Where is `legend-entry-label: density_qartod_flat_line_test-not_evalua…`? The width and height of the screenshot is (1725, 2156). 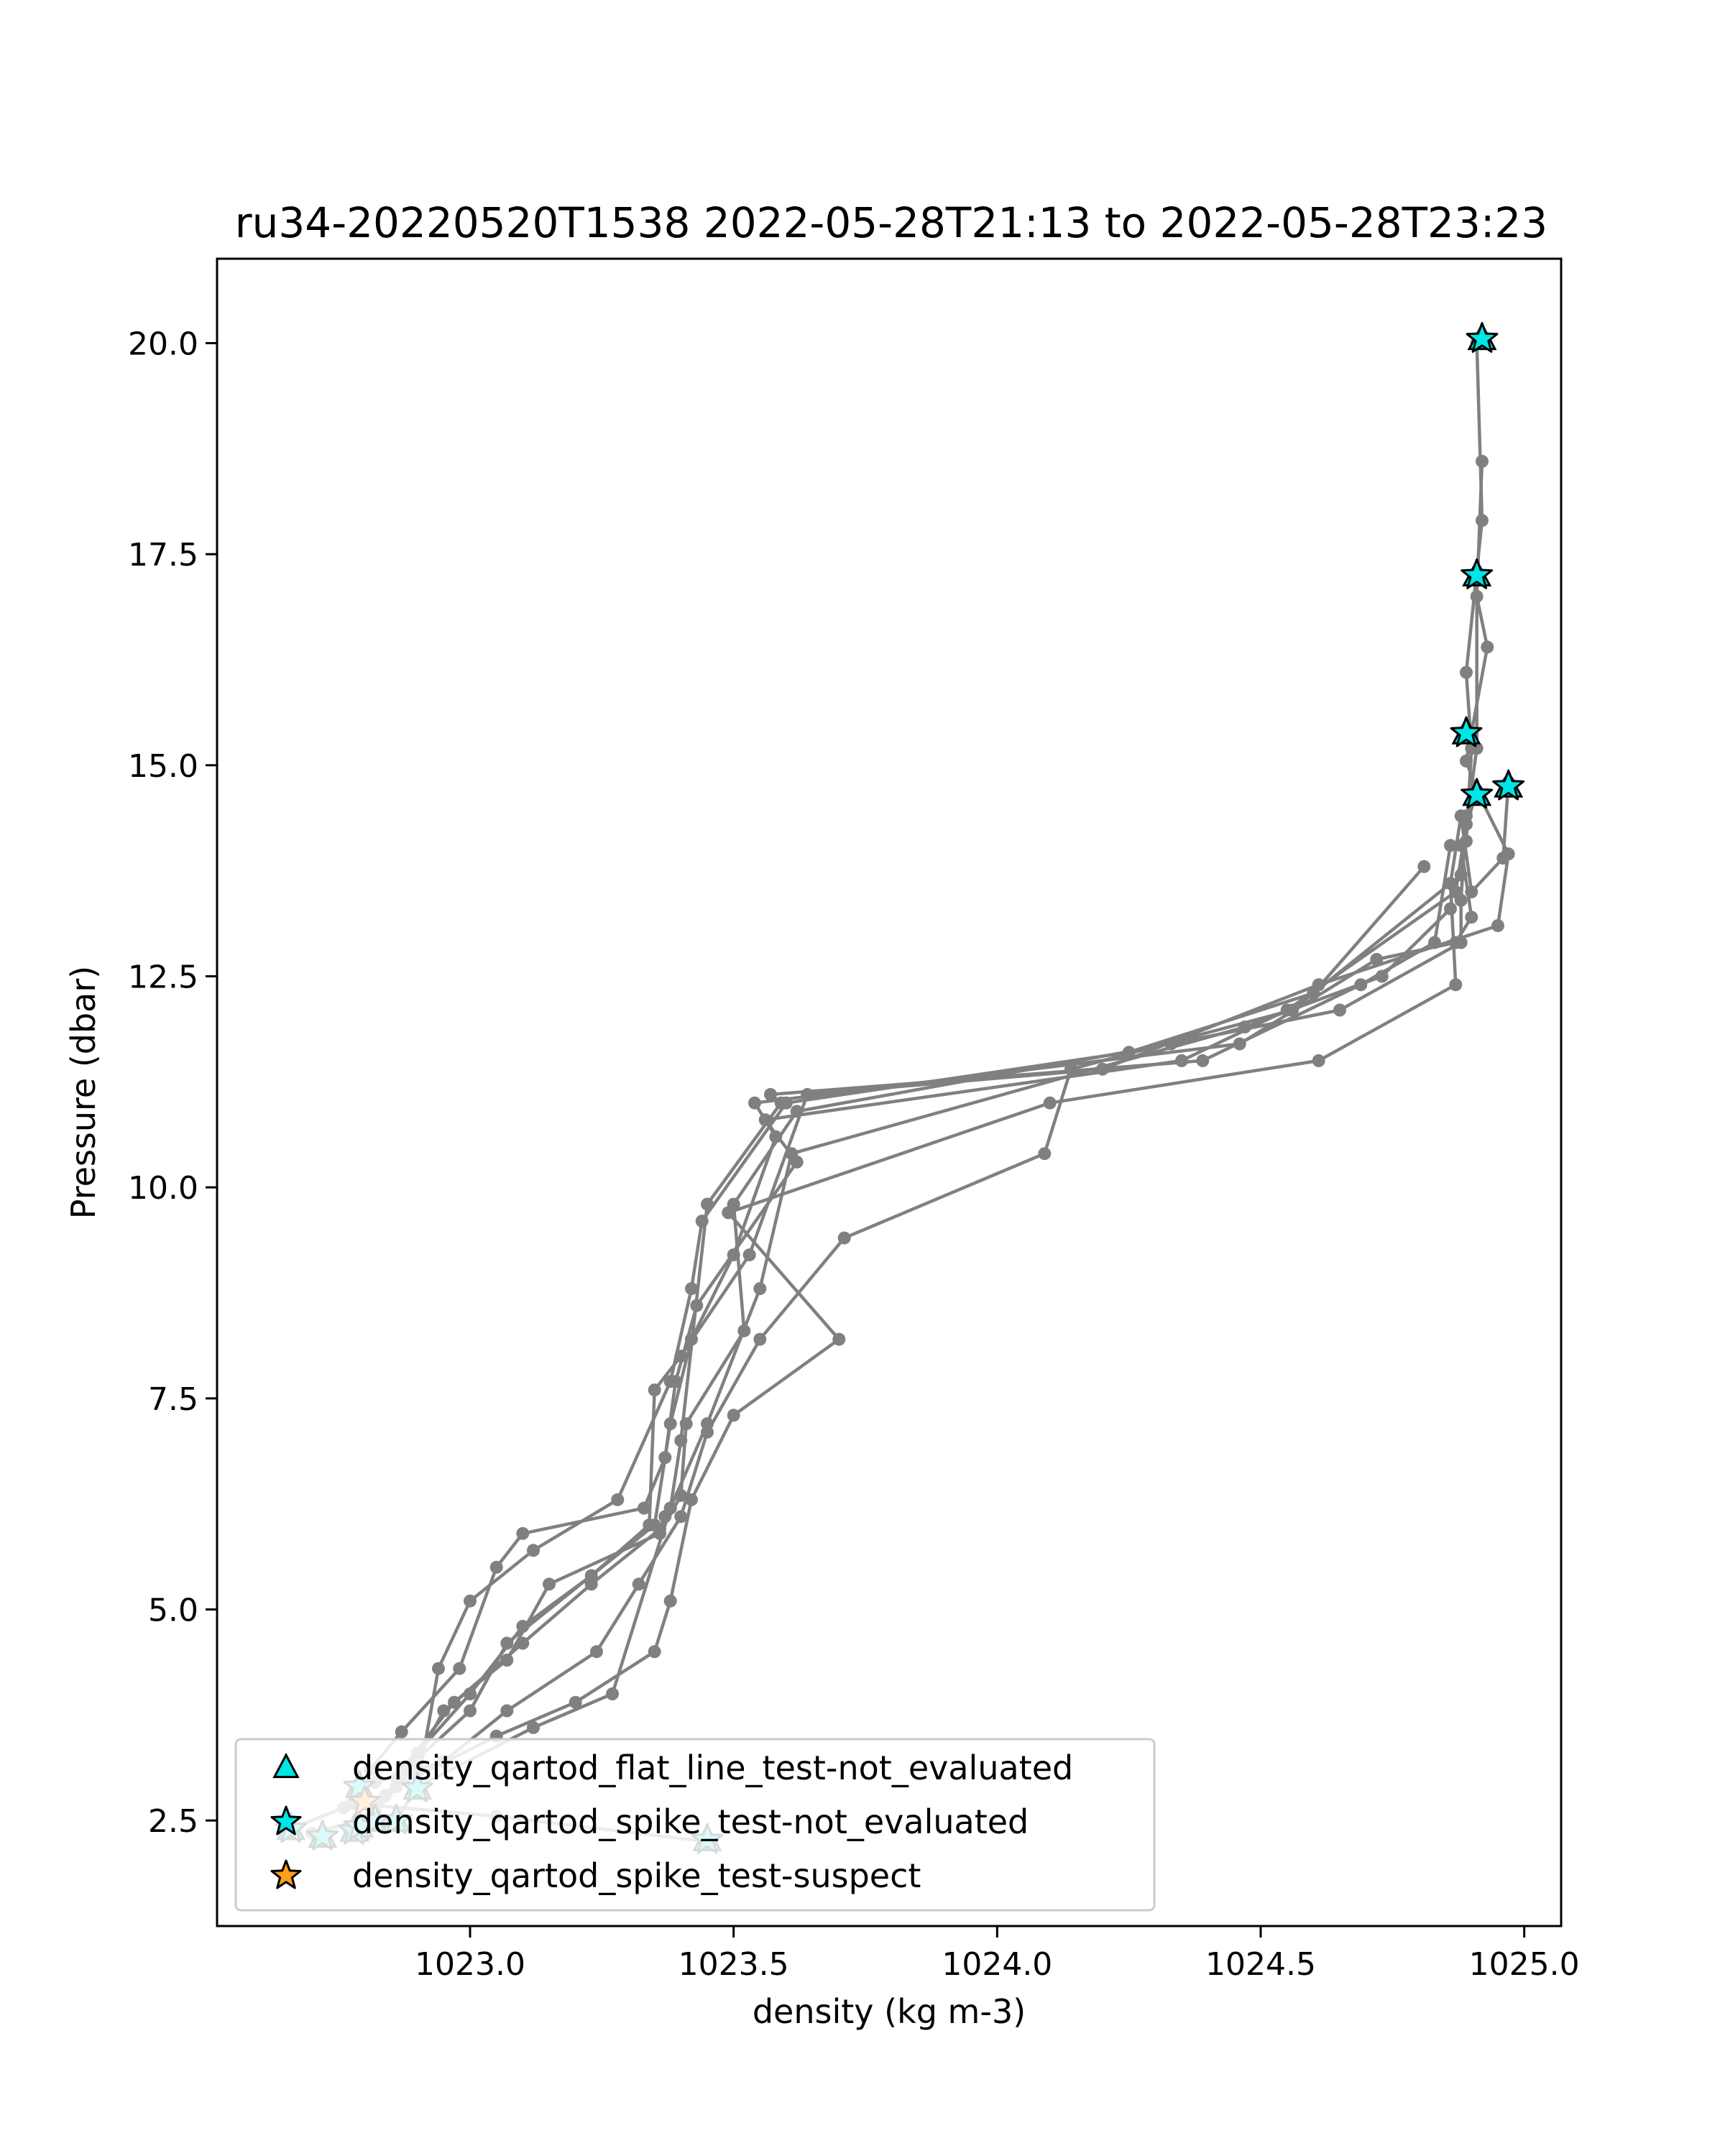 legend-entry-label: density_qartod_flat_line_test-not_evalua… is located at coordinates (712, 1768).